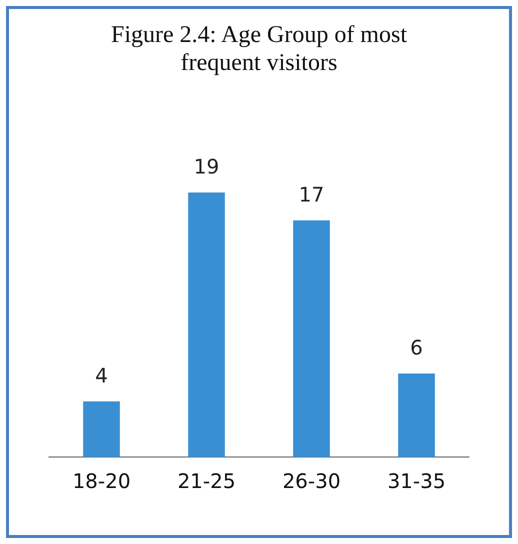  What do you see at coordinates (259, 49) in the screenshot?
I see `chart-title: Figure 2.4: Age Group of most frequent visitors` at bounding box center [259, 49].